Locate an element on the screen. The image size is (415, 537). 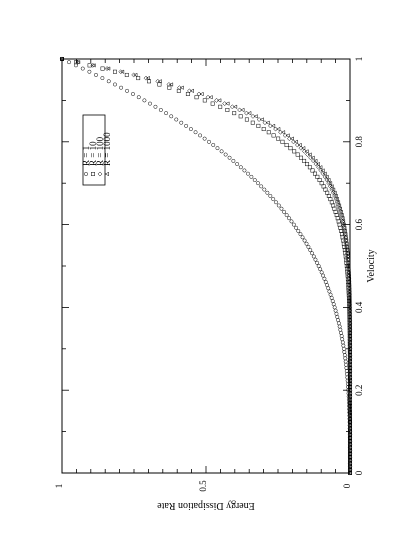
y-tick-label: 0.5 is located at coordinates (203, 486).